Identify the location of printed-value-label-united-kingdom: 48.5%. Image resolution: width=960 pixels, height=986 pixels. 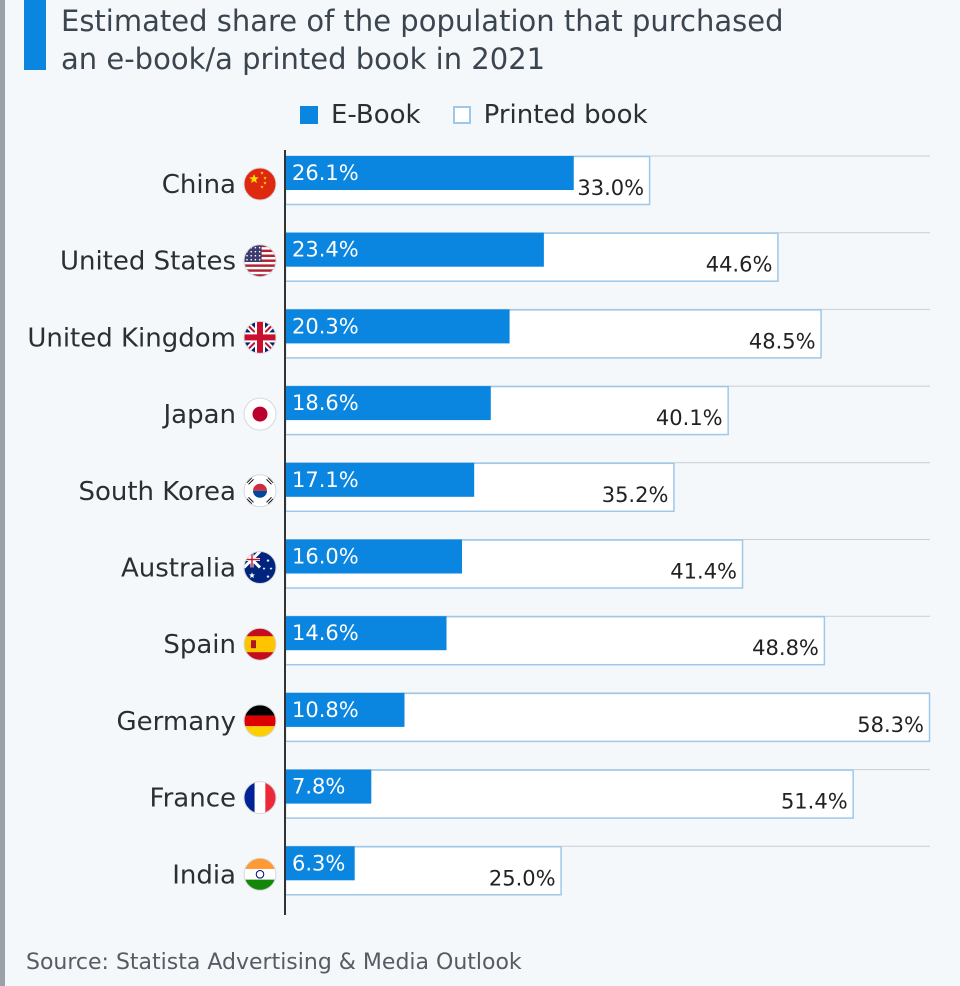
(782, 341).